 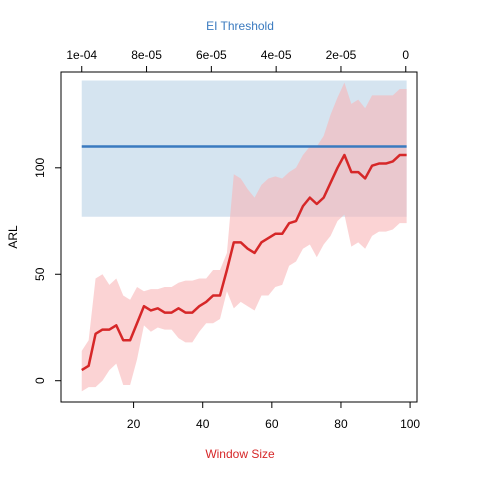 What do you see at coordinates (405, 55) in the screenshot?
I see `top-tick-label: 0` at bounding box center [405, 55].